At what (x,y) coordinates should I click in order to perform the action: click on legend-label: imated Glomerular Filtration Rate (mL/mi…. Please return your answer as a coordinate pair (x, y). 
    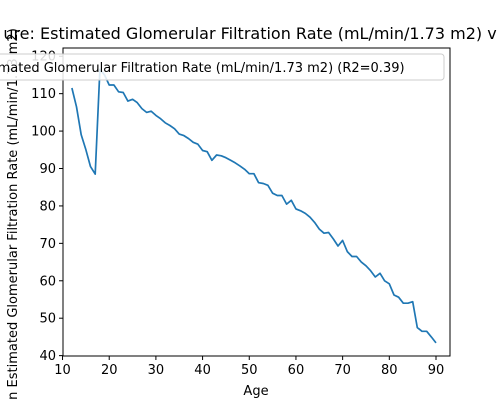
    Looking at the image, I should click on (202, 68).